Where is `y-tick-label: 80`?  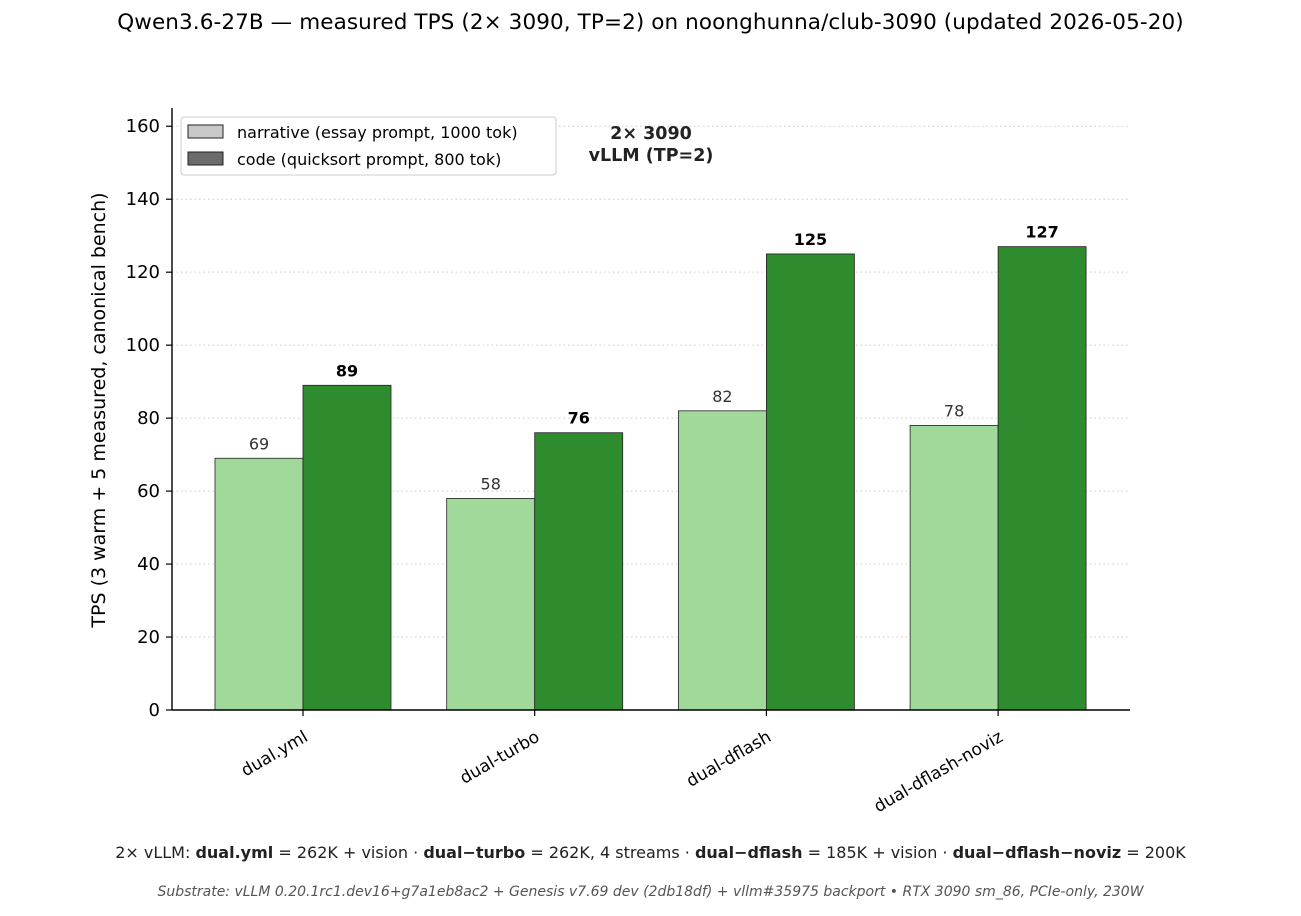
y-tick-label: 80 is located at coordinates (148, 418).